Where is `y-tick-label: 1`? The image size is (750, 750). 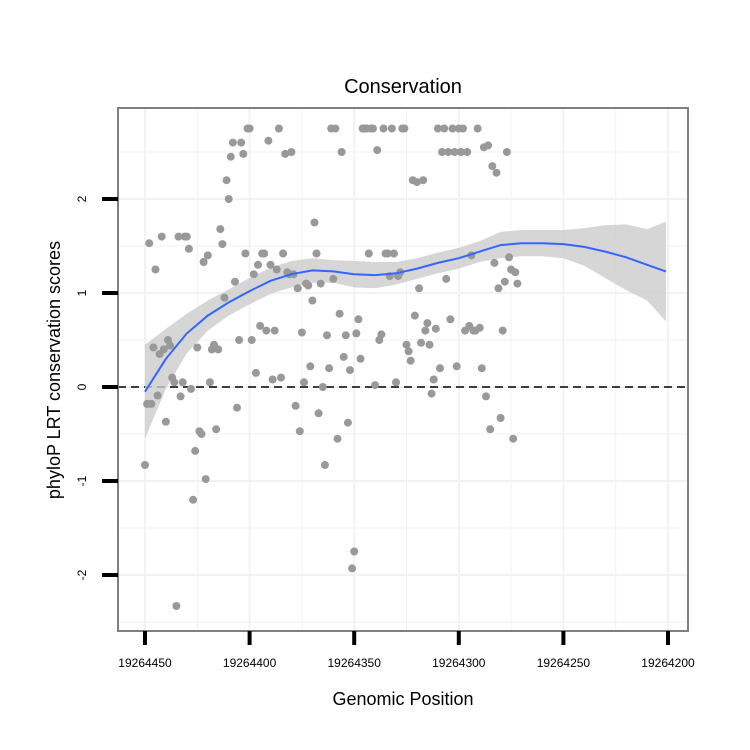
y-tick-label: 1 is located at coordinates (82, 292).